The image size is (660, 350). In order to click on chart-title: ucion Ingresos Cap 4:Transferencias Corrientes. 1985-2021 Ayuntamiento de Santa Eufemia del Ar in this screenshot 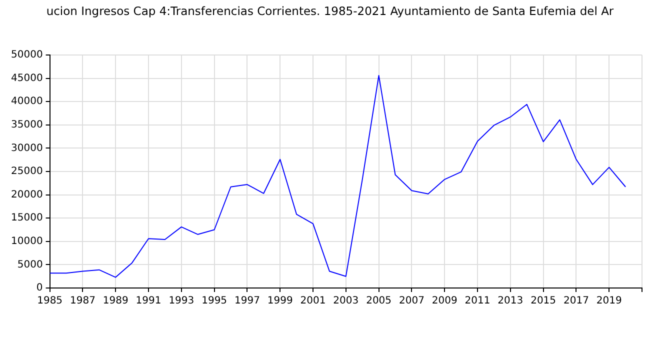, I will do `click(330, 11)`.